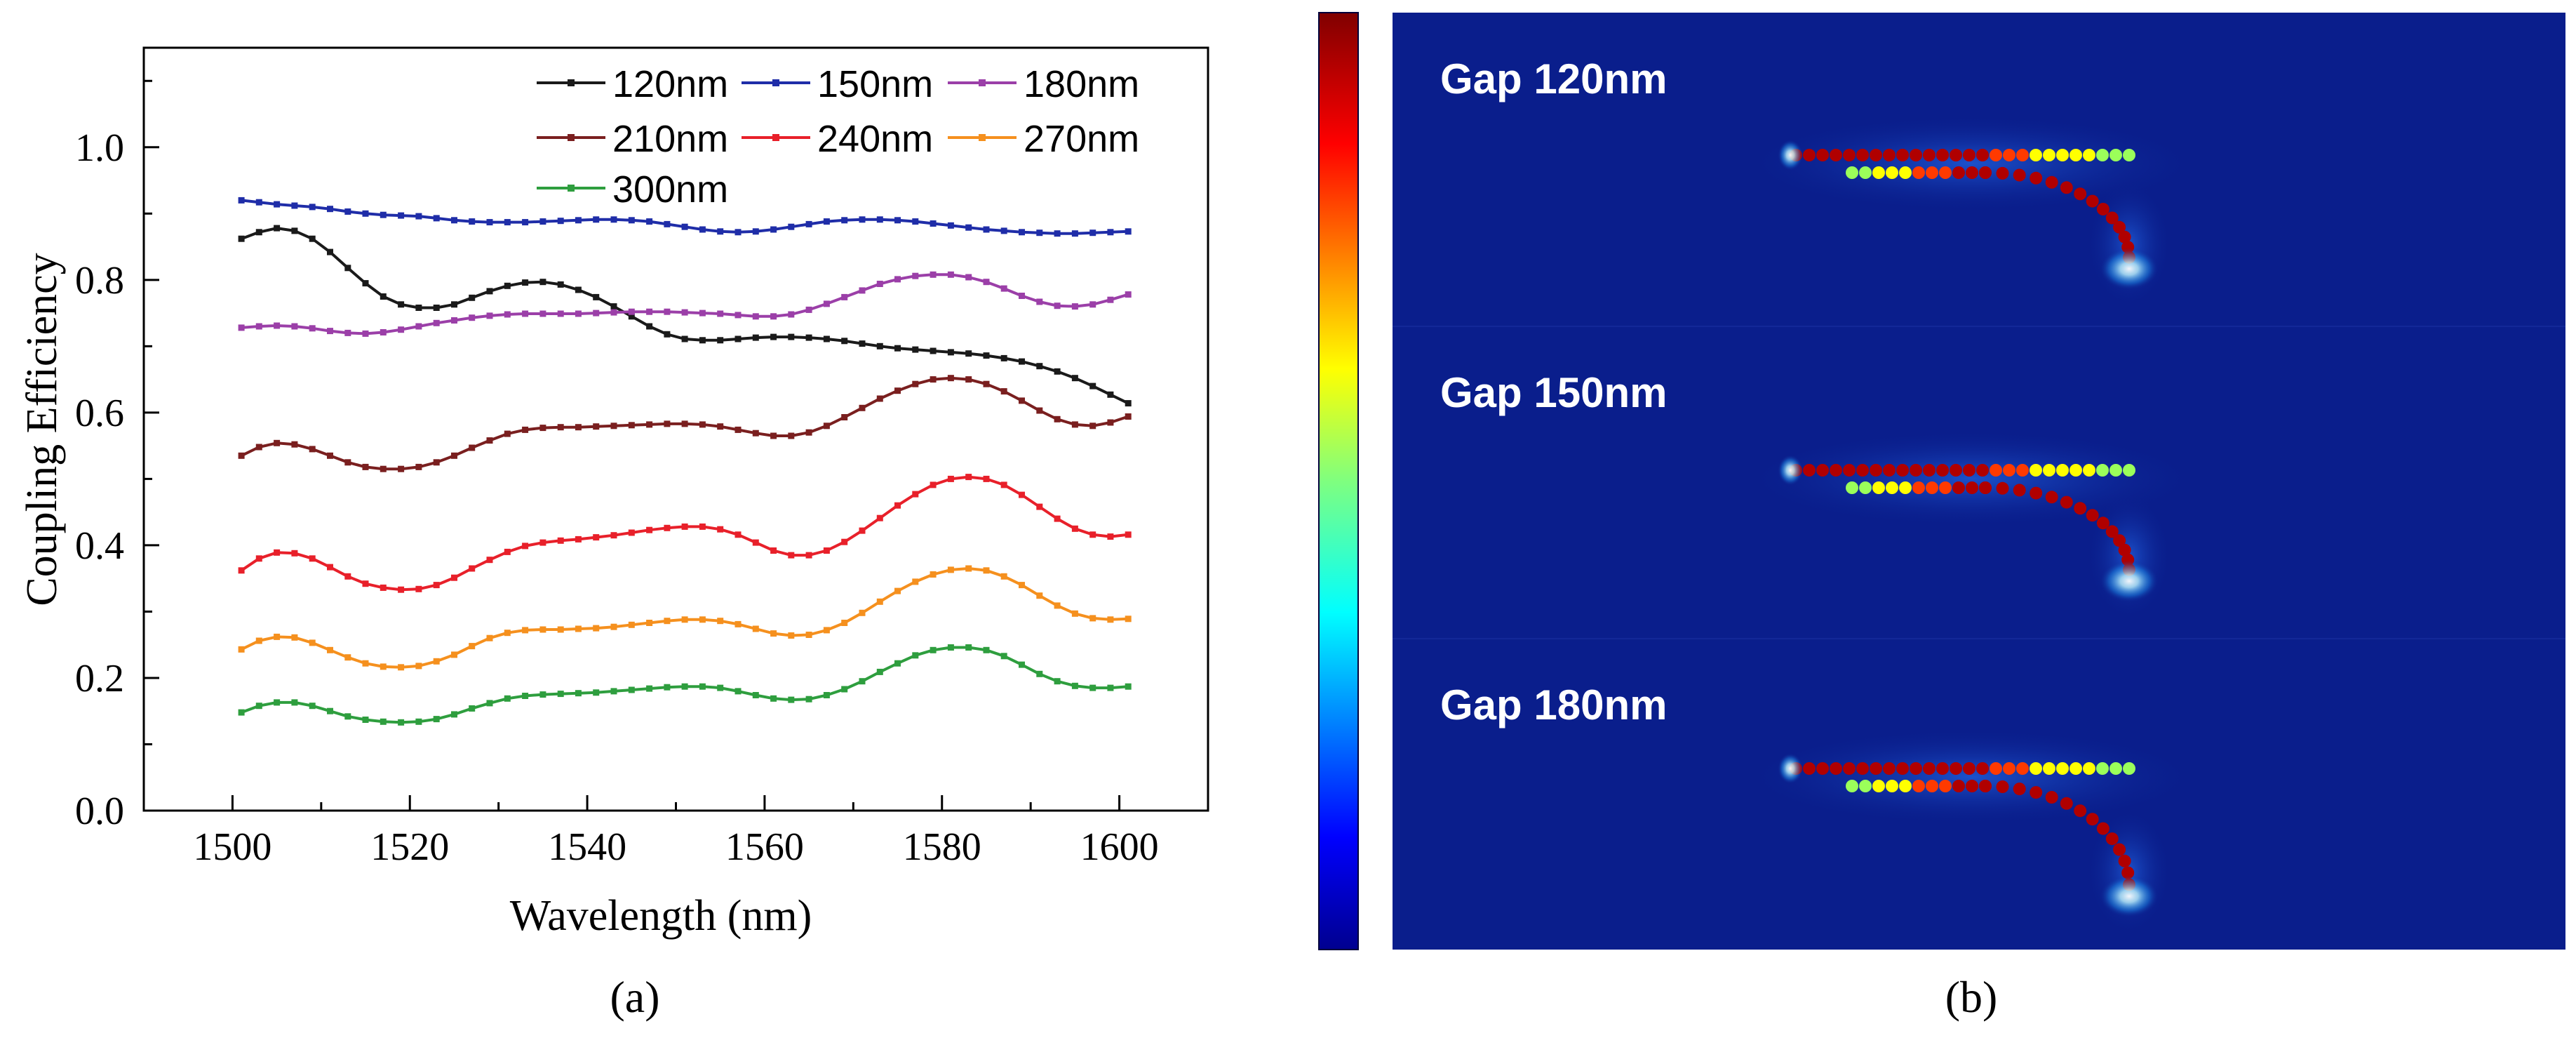 Image resolution: width=2576 pixels, height=1038 pixels. I want to click on legend-label: 180nm, so click(1081, 84).